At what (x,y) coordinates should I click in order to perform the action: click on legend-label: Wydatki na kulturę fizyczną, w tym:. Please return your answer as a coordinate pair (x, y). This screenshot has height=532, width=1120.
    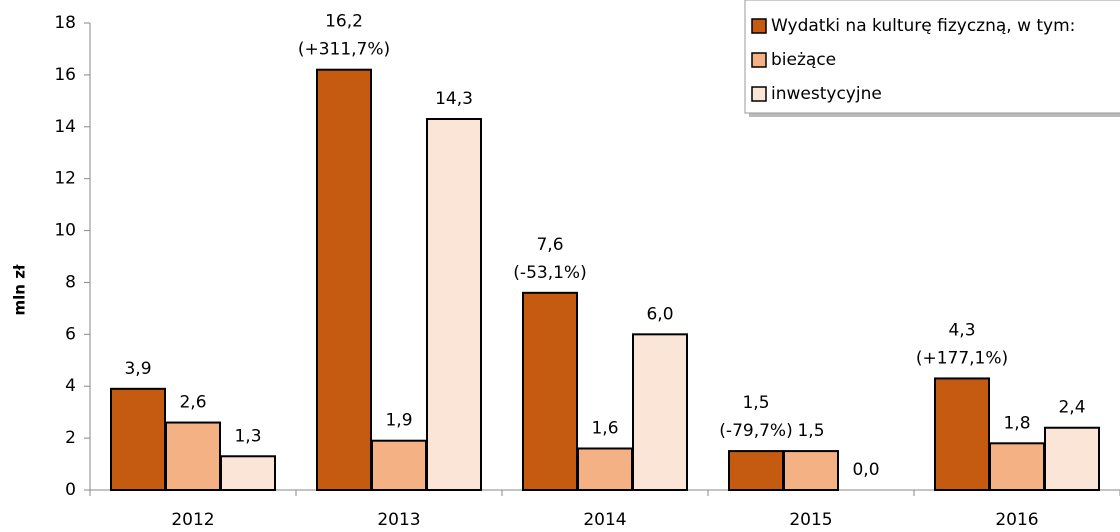
    Looking at the image, I should click on (923, 26).